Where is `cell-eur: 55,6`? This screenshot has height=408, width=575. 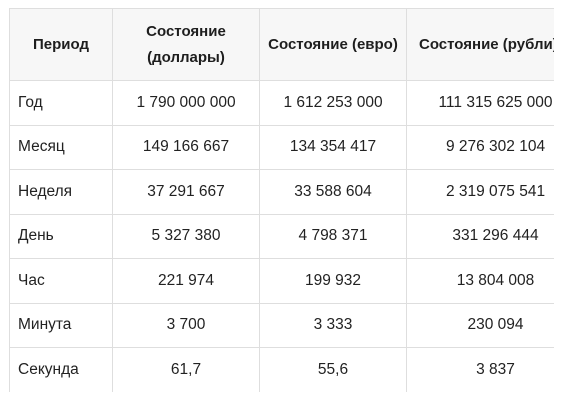
cell-eur: 55,6 is located at coordinates (333, 369).